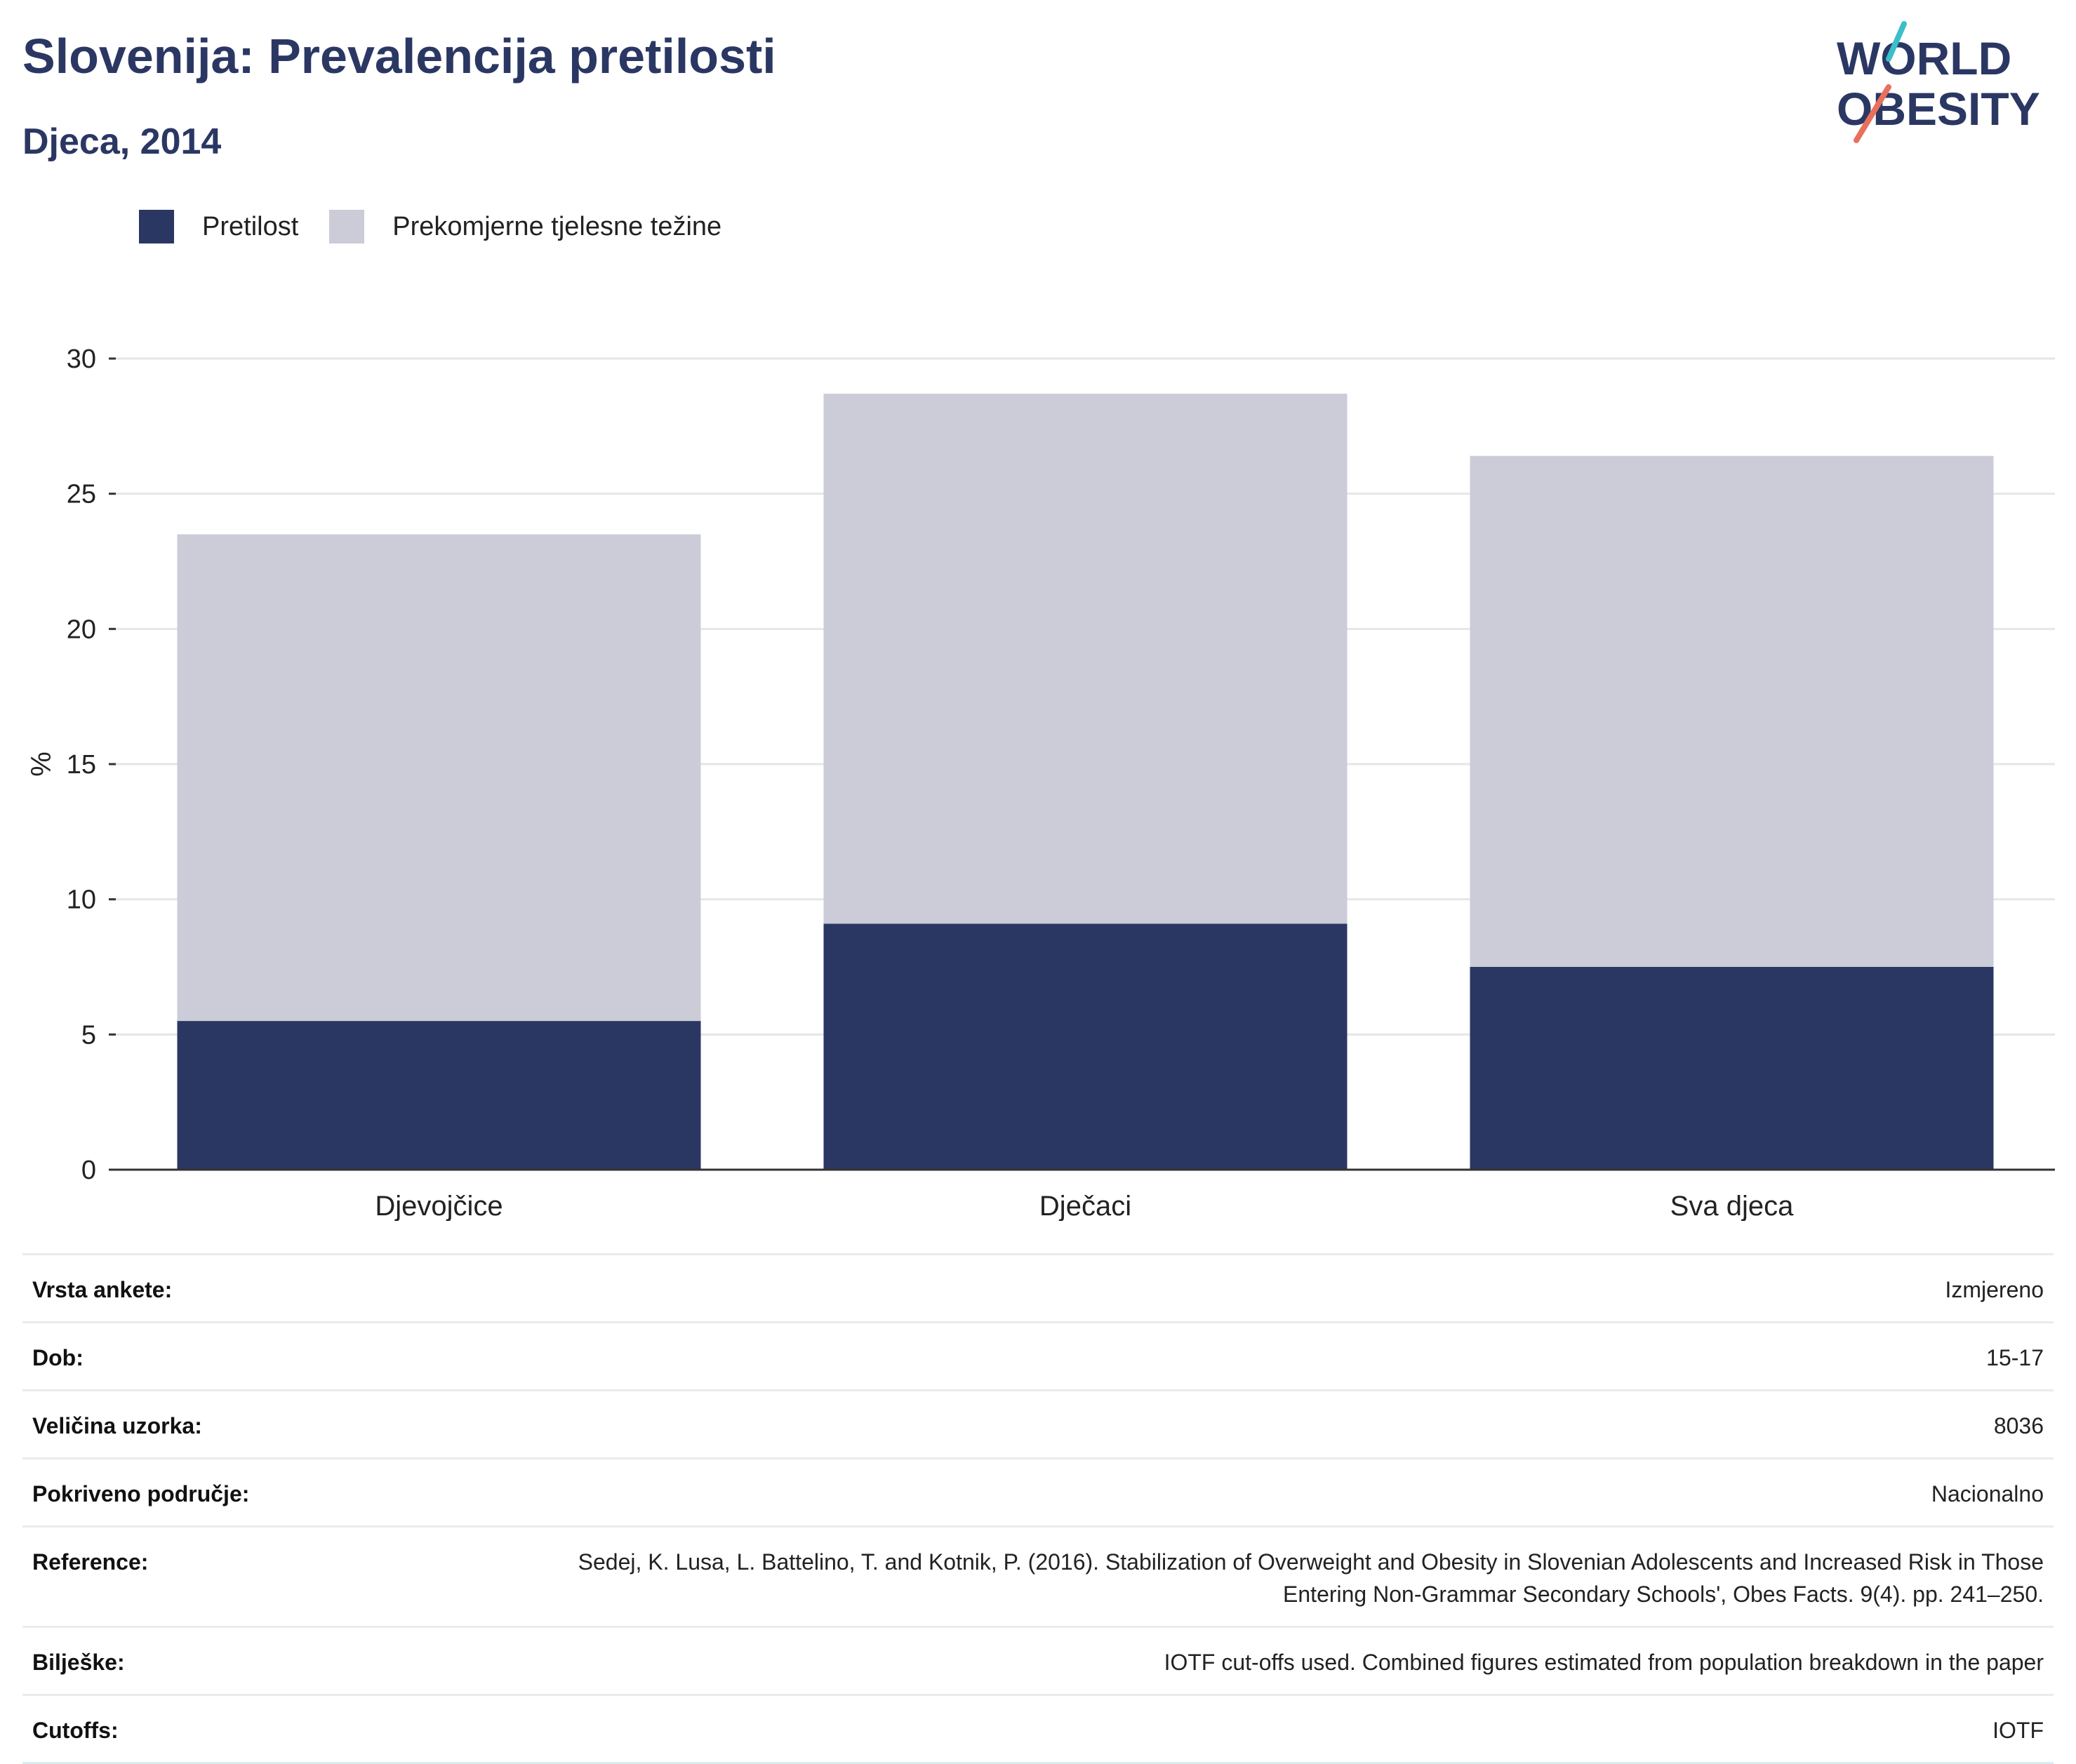 This screenshot has width=2076, height=1764. I want to click on details-label: Reference:, so click(90, 1562).